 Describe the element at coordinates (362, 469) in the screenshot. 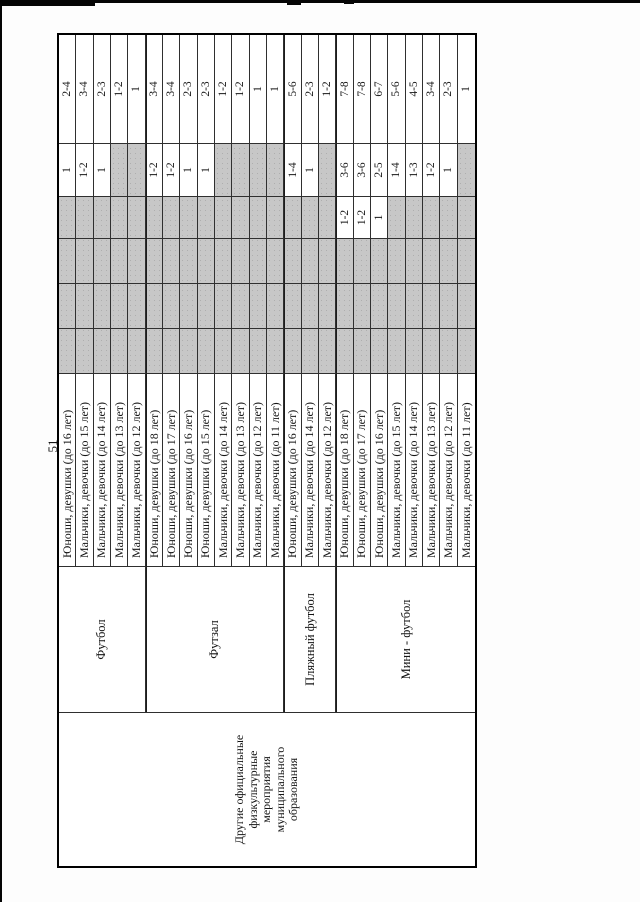

I see `age-cell: Юноши, девушки (до 17 лет)` at that location.